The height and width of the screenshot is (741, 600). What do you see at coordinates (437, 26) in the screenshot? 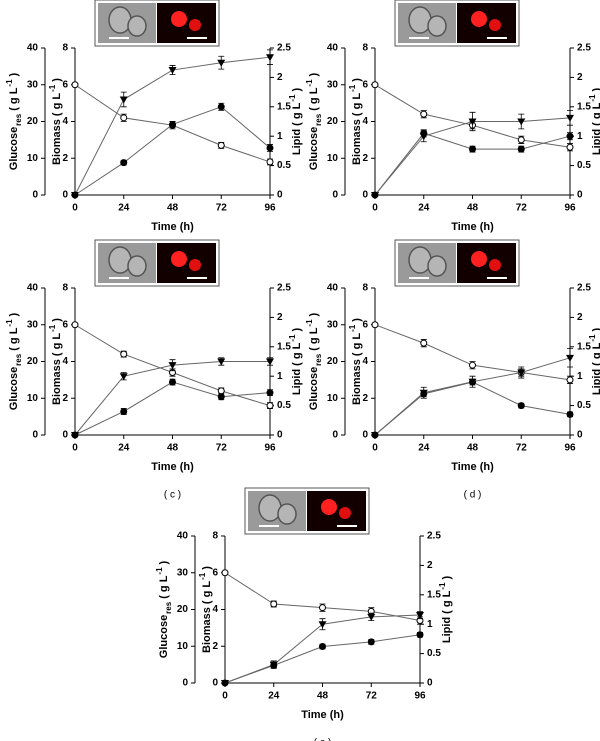
I see `cell` at bounding box center [437, 26].